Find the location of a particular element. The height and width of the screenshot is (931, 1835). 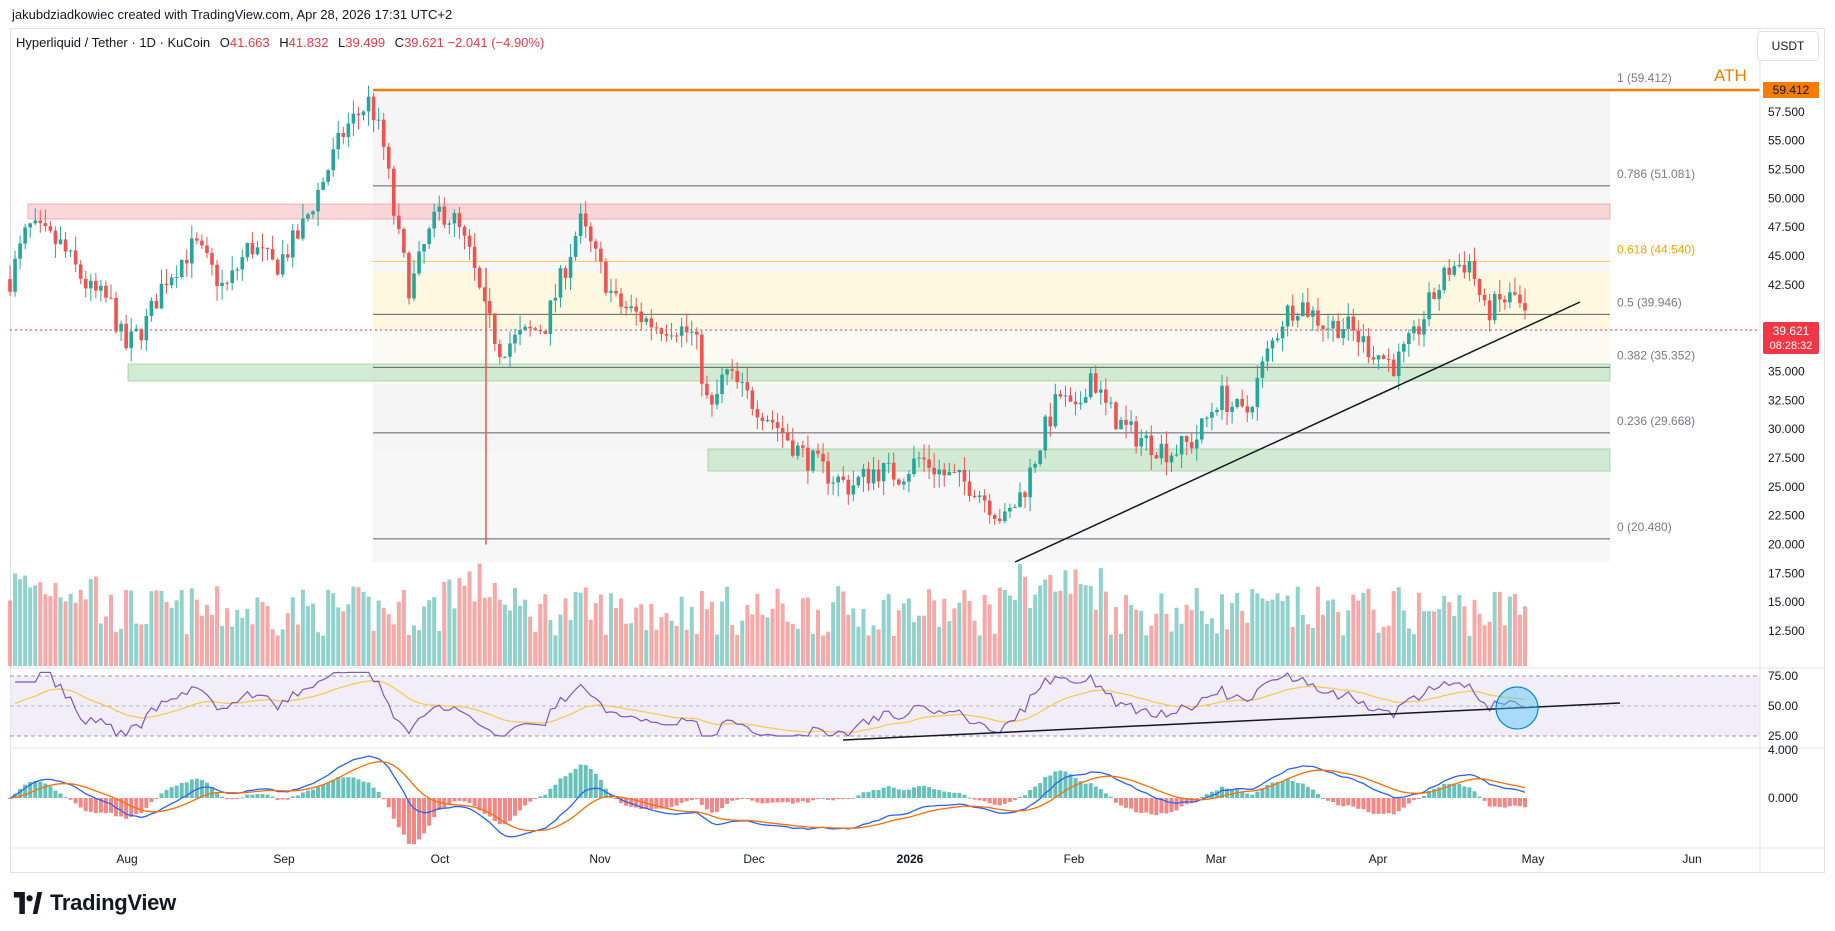

price-tick-label: 50.000 is located at coordinates (1786, 198).